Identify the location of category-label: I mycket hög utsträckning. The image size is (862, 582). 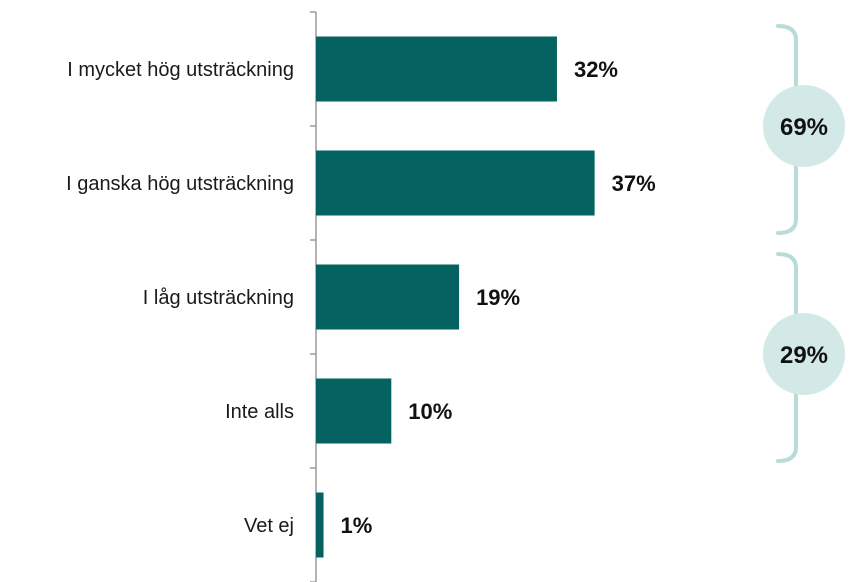
(180, 70).